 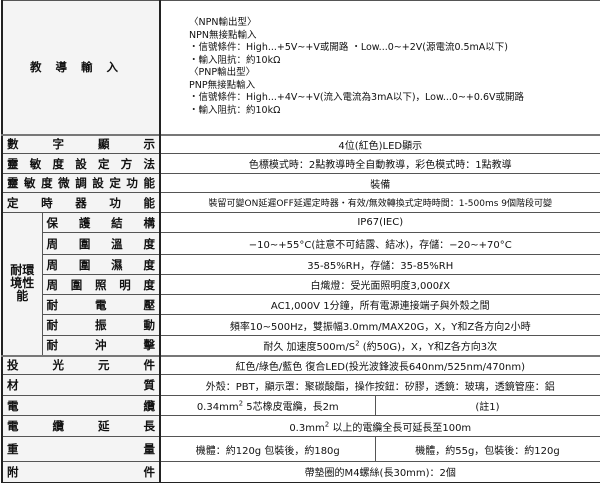 What do you see at coordinates (379, 243) in the screenshot?
I see `value-env-item: −10~+55°C(註意不可結露、結冰)，存儲：−20~+70°C` at bounding box center [379, 243].